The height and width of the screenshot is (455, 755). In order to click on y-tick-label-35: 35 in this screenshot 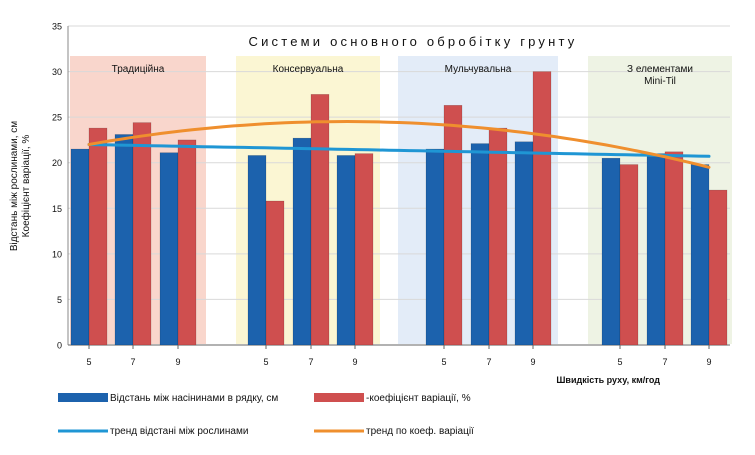, I will do `click(57, 27)`.